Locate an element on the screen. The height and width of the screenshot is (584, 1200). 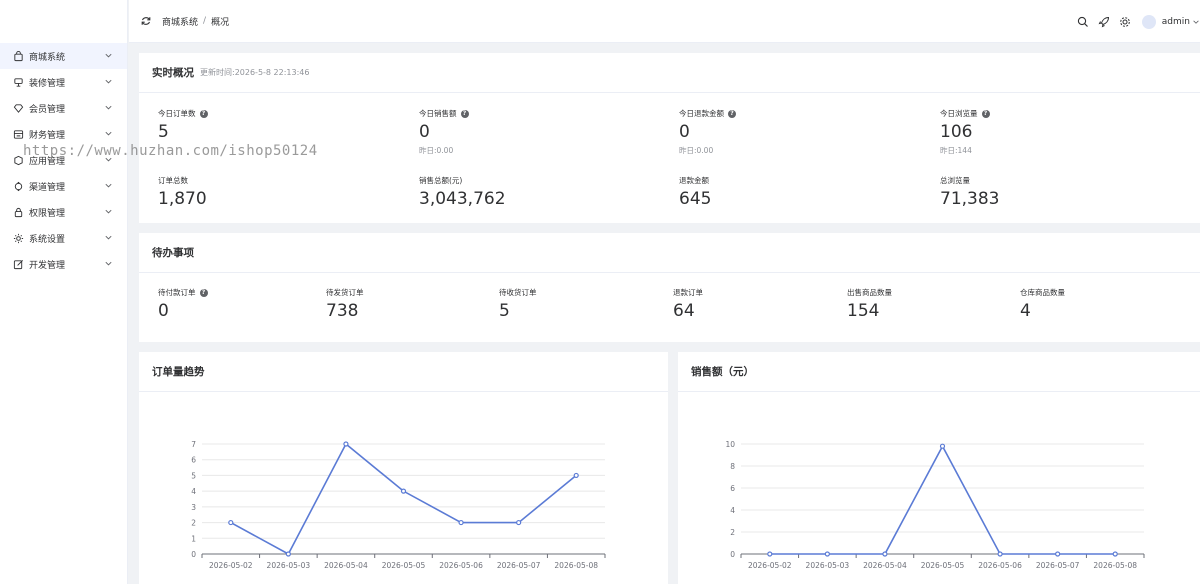
finance-icon is located at coordinates (18, 134).